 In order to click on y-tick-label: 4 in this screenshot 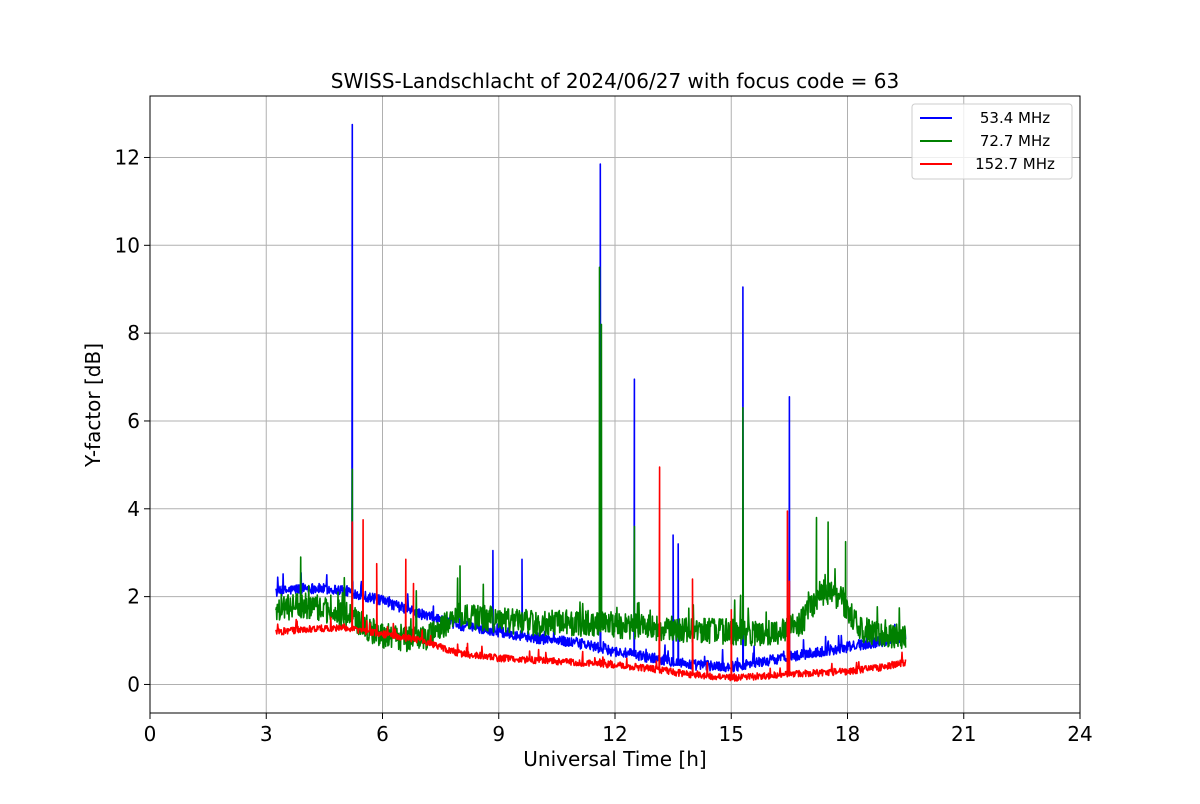, I will do `click(133, 509)`.